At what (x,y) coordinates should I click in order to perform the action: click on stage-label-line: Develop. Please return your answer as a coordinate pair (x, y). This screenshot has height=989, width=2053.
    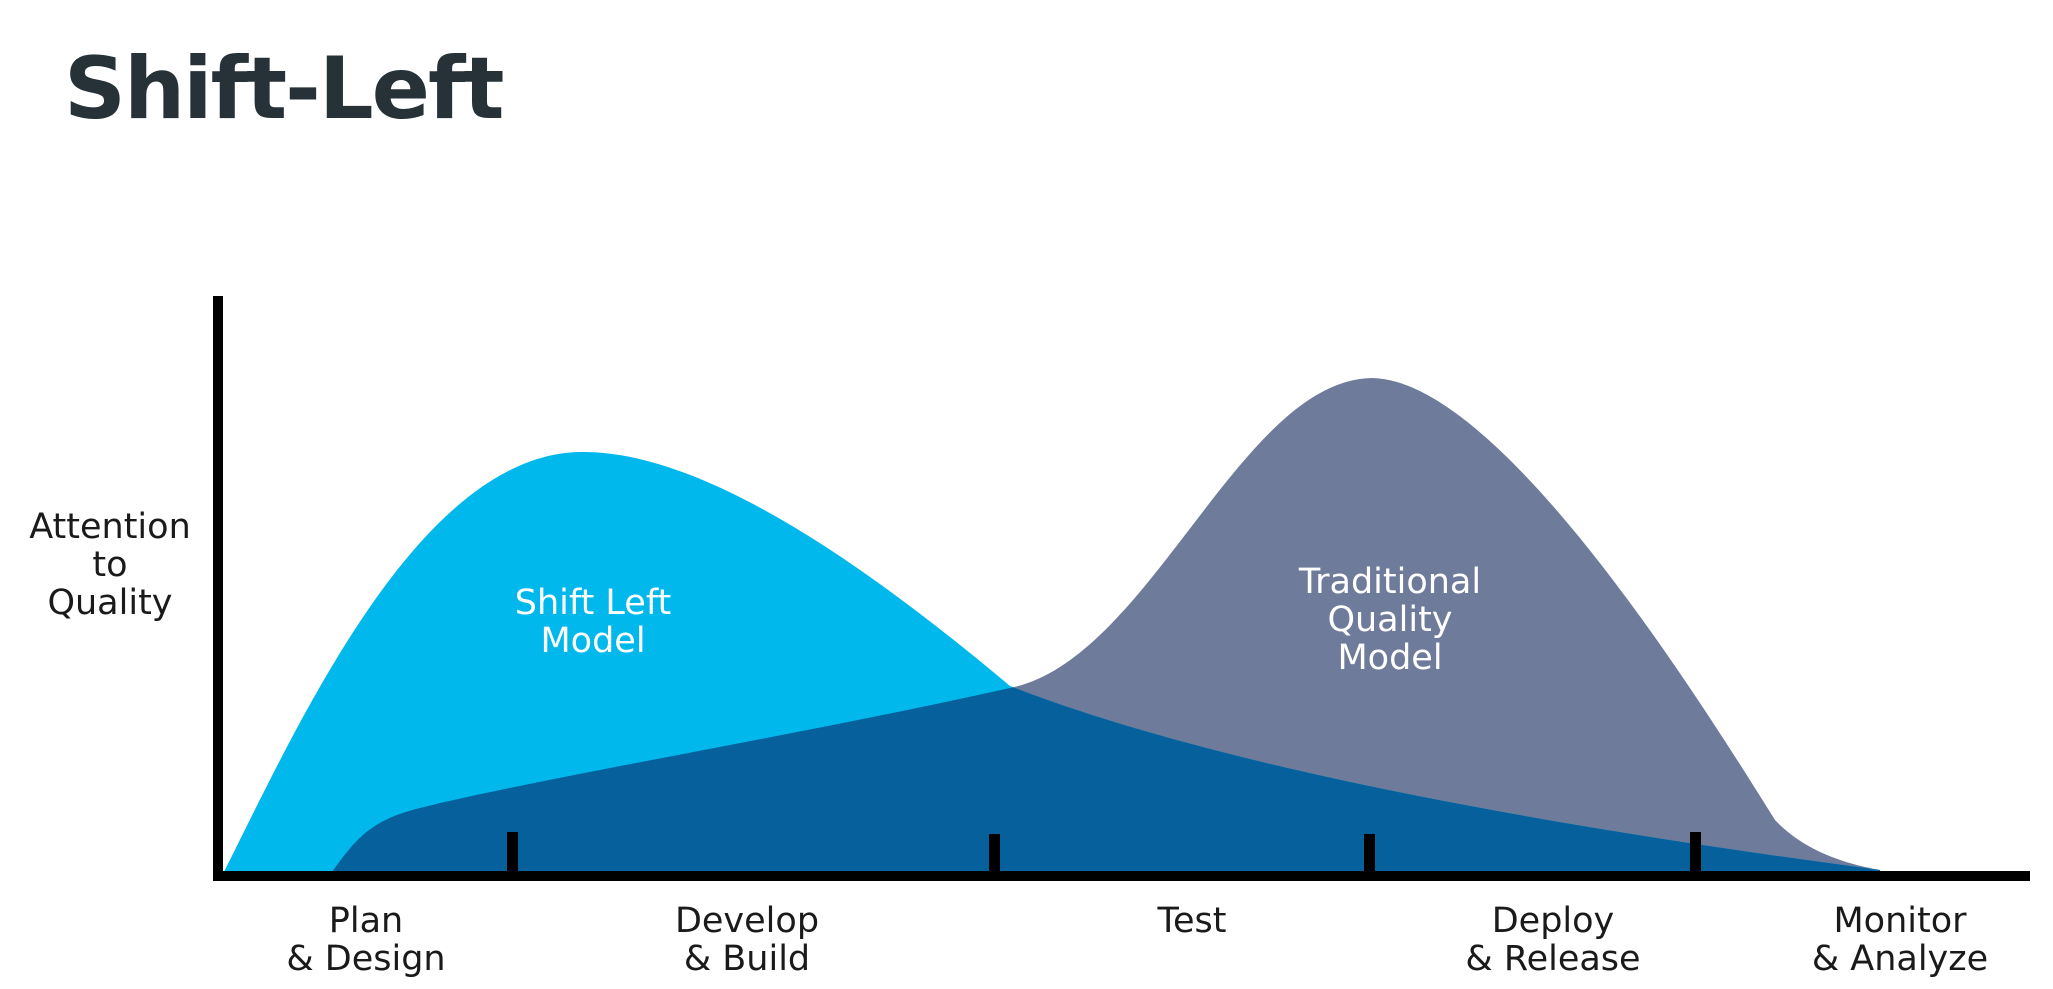
    Looking at the image, I should click on (747, 921).